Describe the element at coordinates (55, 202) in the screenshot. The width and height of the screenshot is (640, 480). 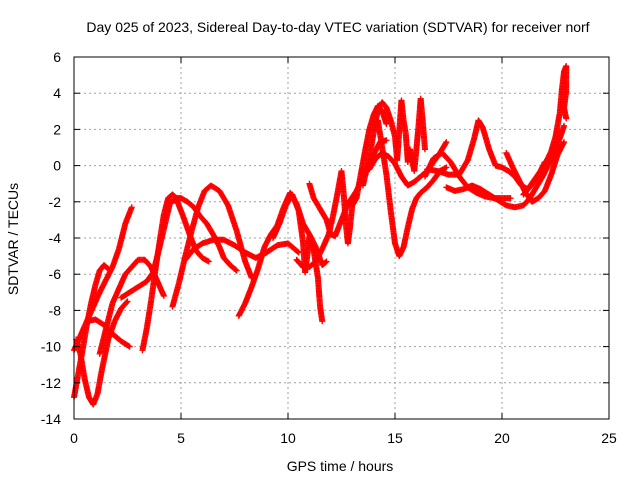
I see `y-tick-label: -2` at that location.